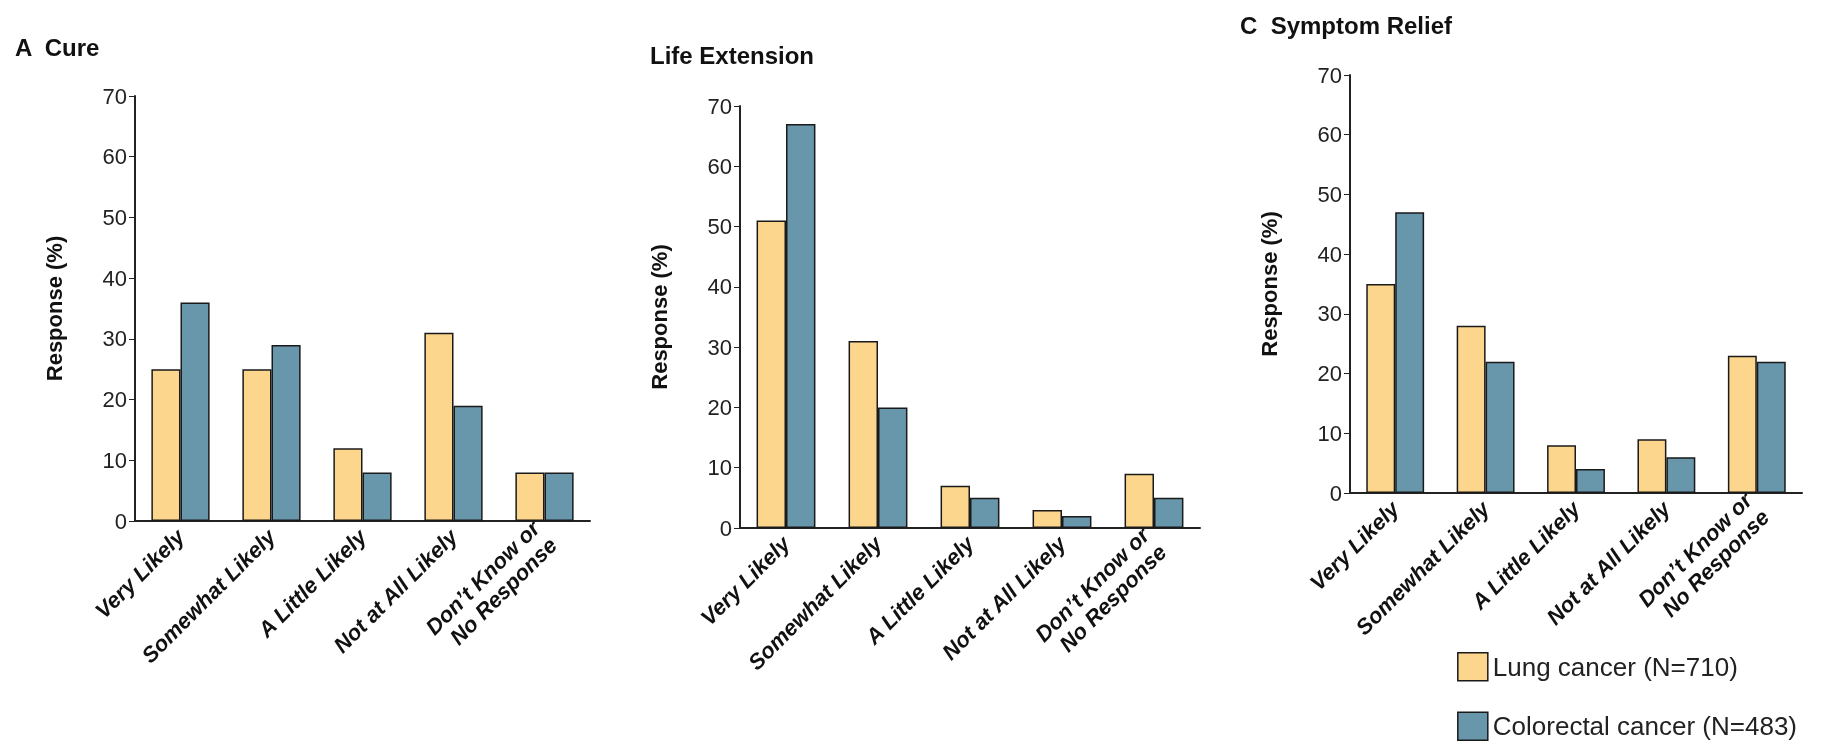 The height and width of the screenshot is (754, 1832). Describe the element at coordinates (1645, 726) in the screenshot. I see `legend-label: Colorectal cancer (N=483)` at that location.